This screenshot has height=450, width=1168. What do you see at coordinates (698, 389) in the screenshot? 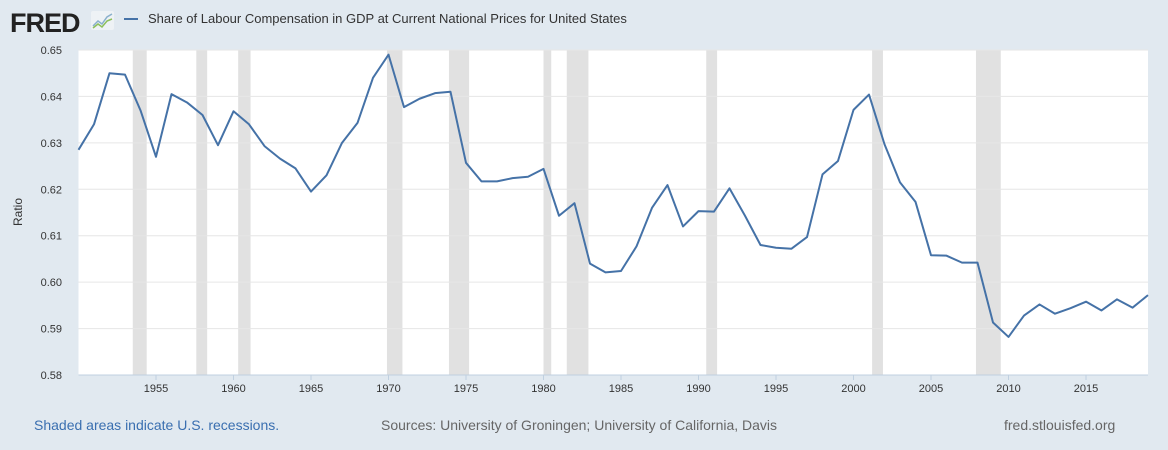
I see `x-tick-label: 1990` at bounding box center [698, 389].